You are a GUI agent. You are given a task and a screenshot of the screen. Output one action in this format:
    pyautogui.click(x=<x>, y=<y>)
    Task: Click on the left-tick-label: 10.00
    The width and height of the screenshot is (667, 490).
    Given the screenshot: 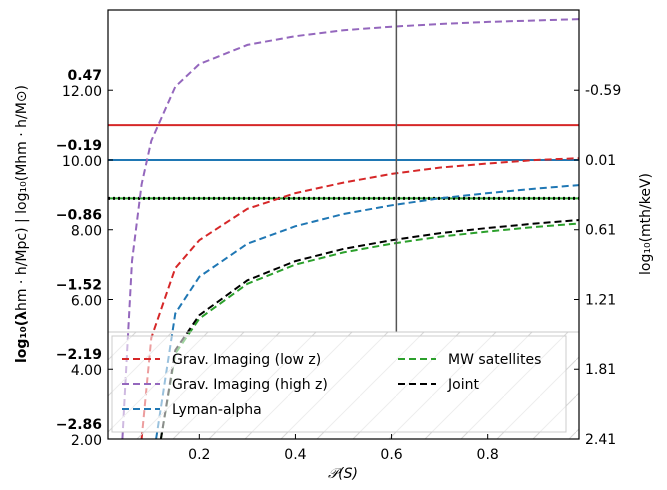 What is the action you would take?
    pyautogui.click(x=82, y=162)
    